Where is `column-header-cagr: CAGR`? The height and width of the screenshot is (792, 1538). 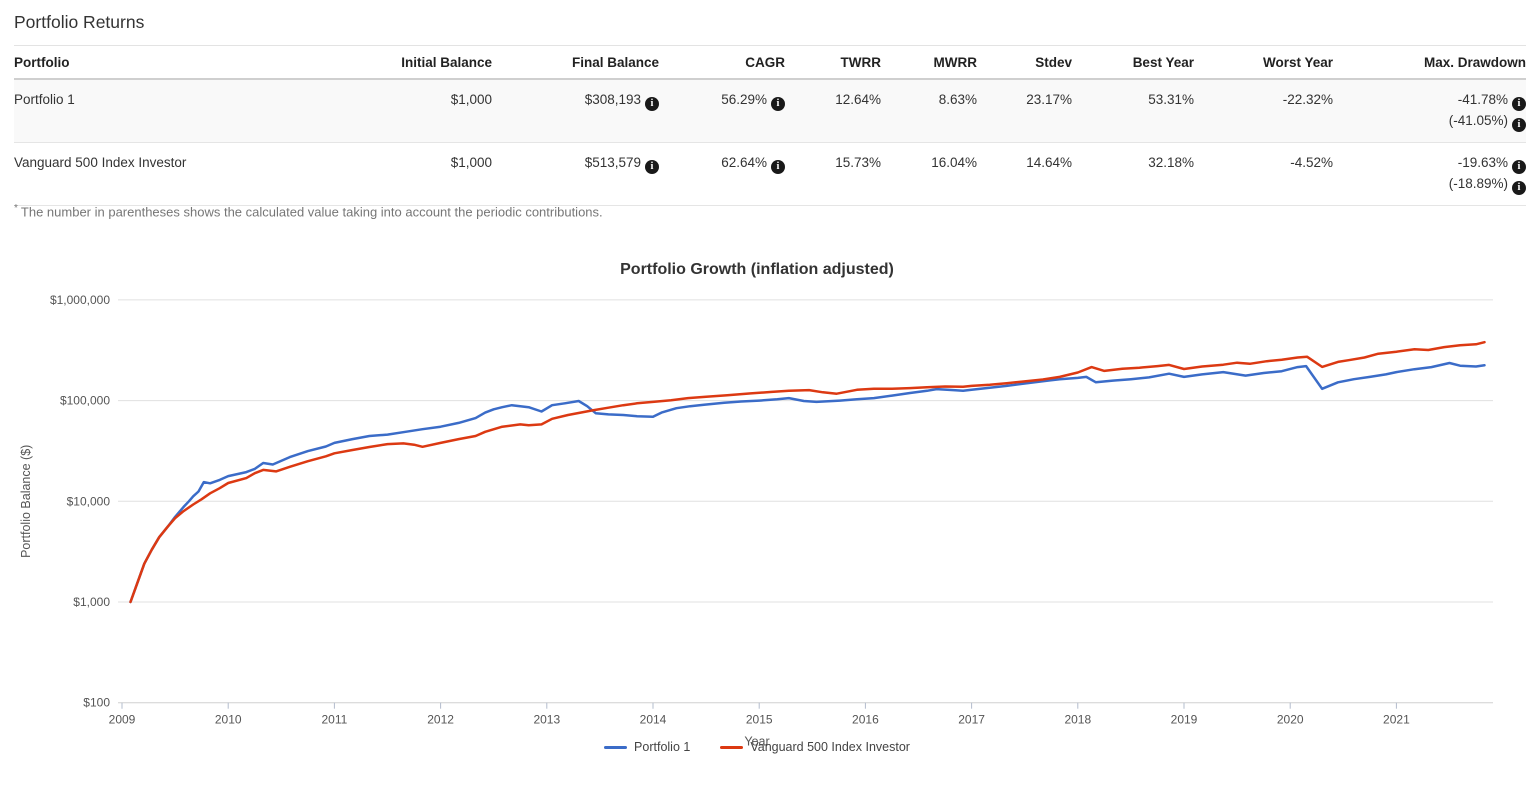
column-header-cagr: CAGR is located at coordinates (722, 62).